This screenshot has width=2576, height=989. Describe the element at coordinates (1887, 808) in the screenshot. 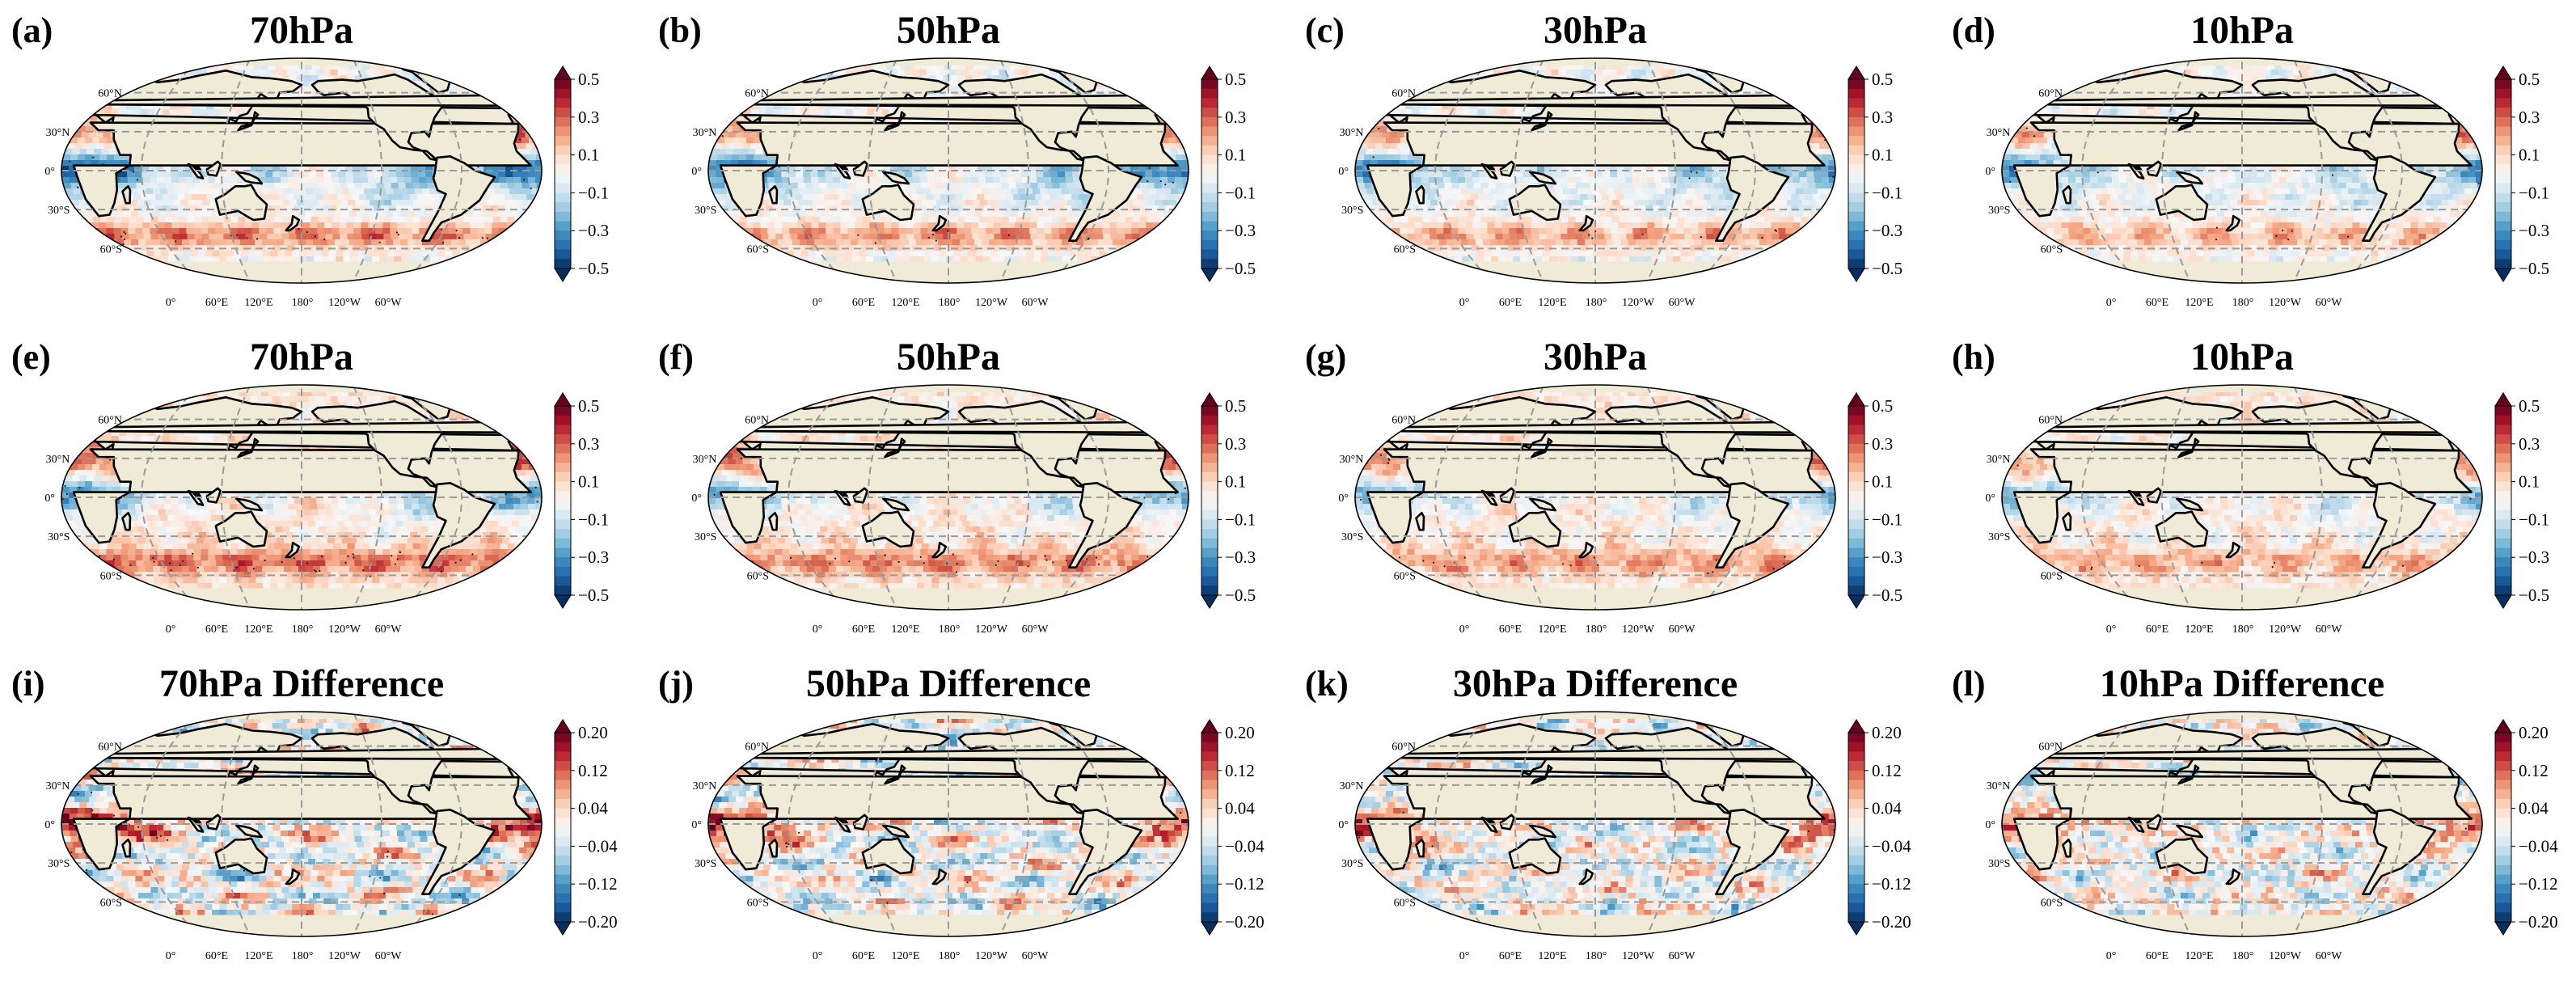

I see `colorbar-tick-label: 0.04` at that location.